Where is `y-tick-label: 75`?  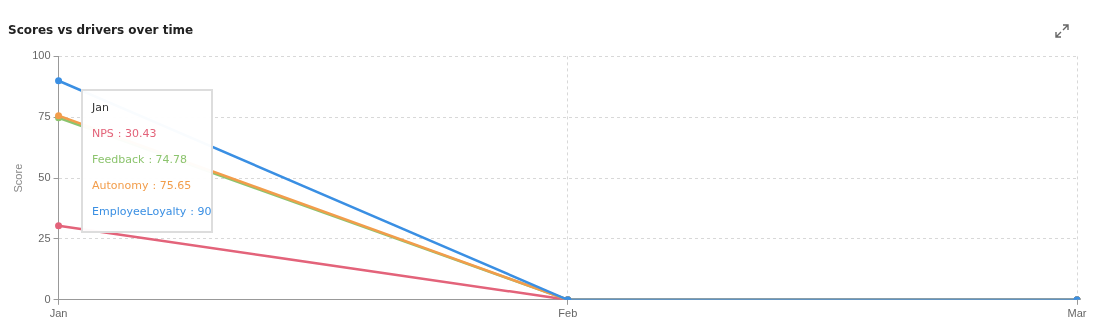
y-tick-label: 75 is located at coordinates (44, 116).